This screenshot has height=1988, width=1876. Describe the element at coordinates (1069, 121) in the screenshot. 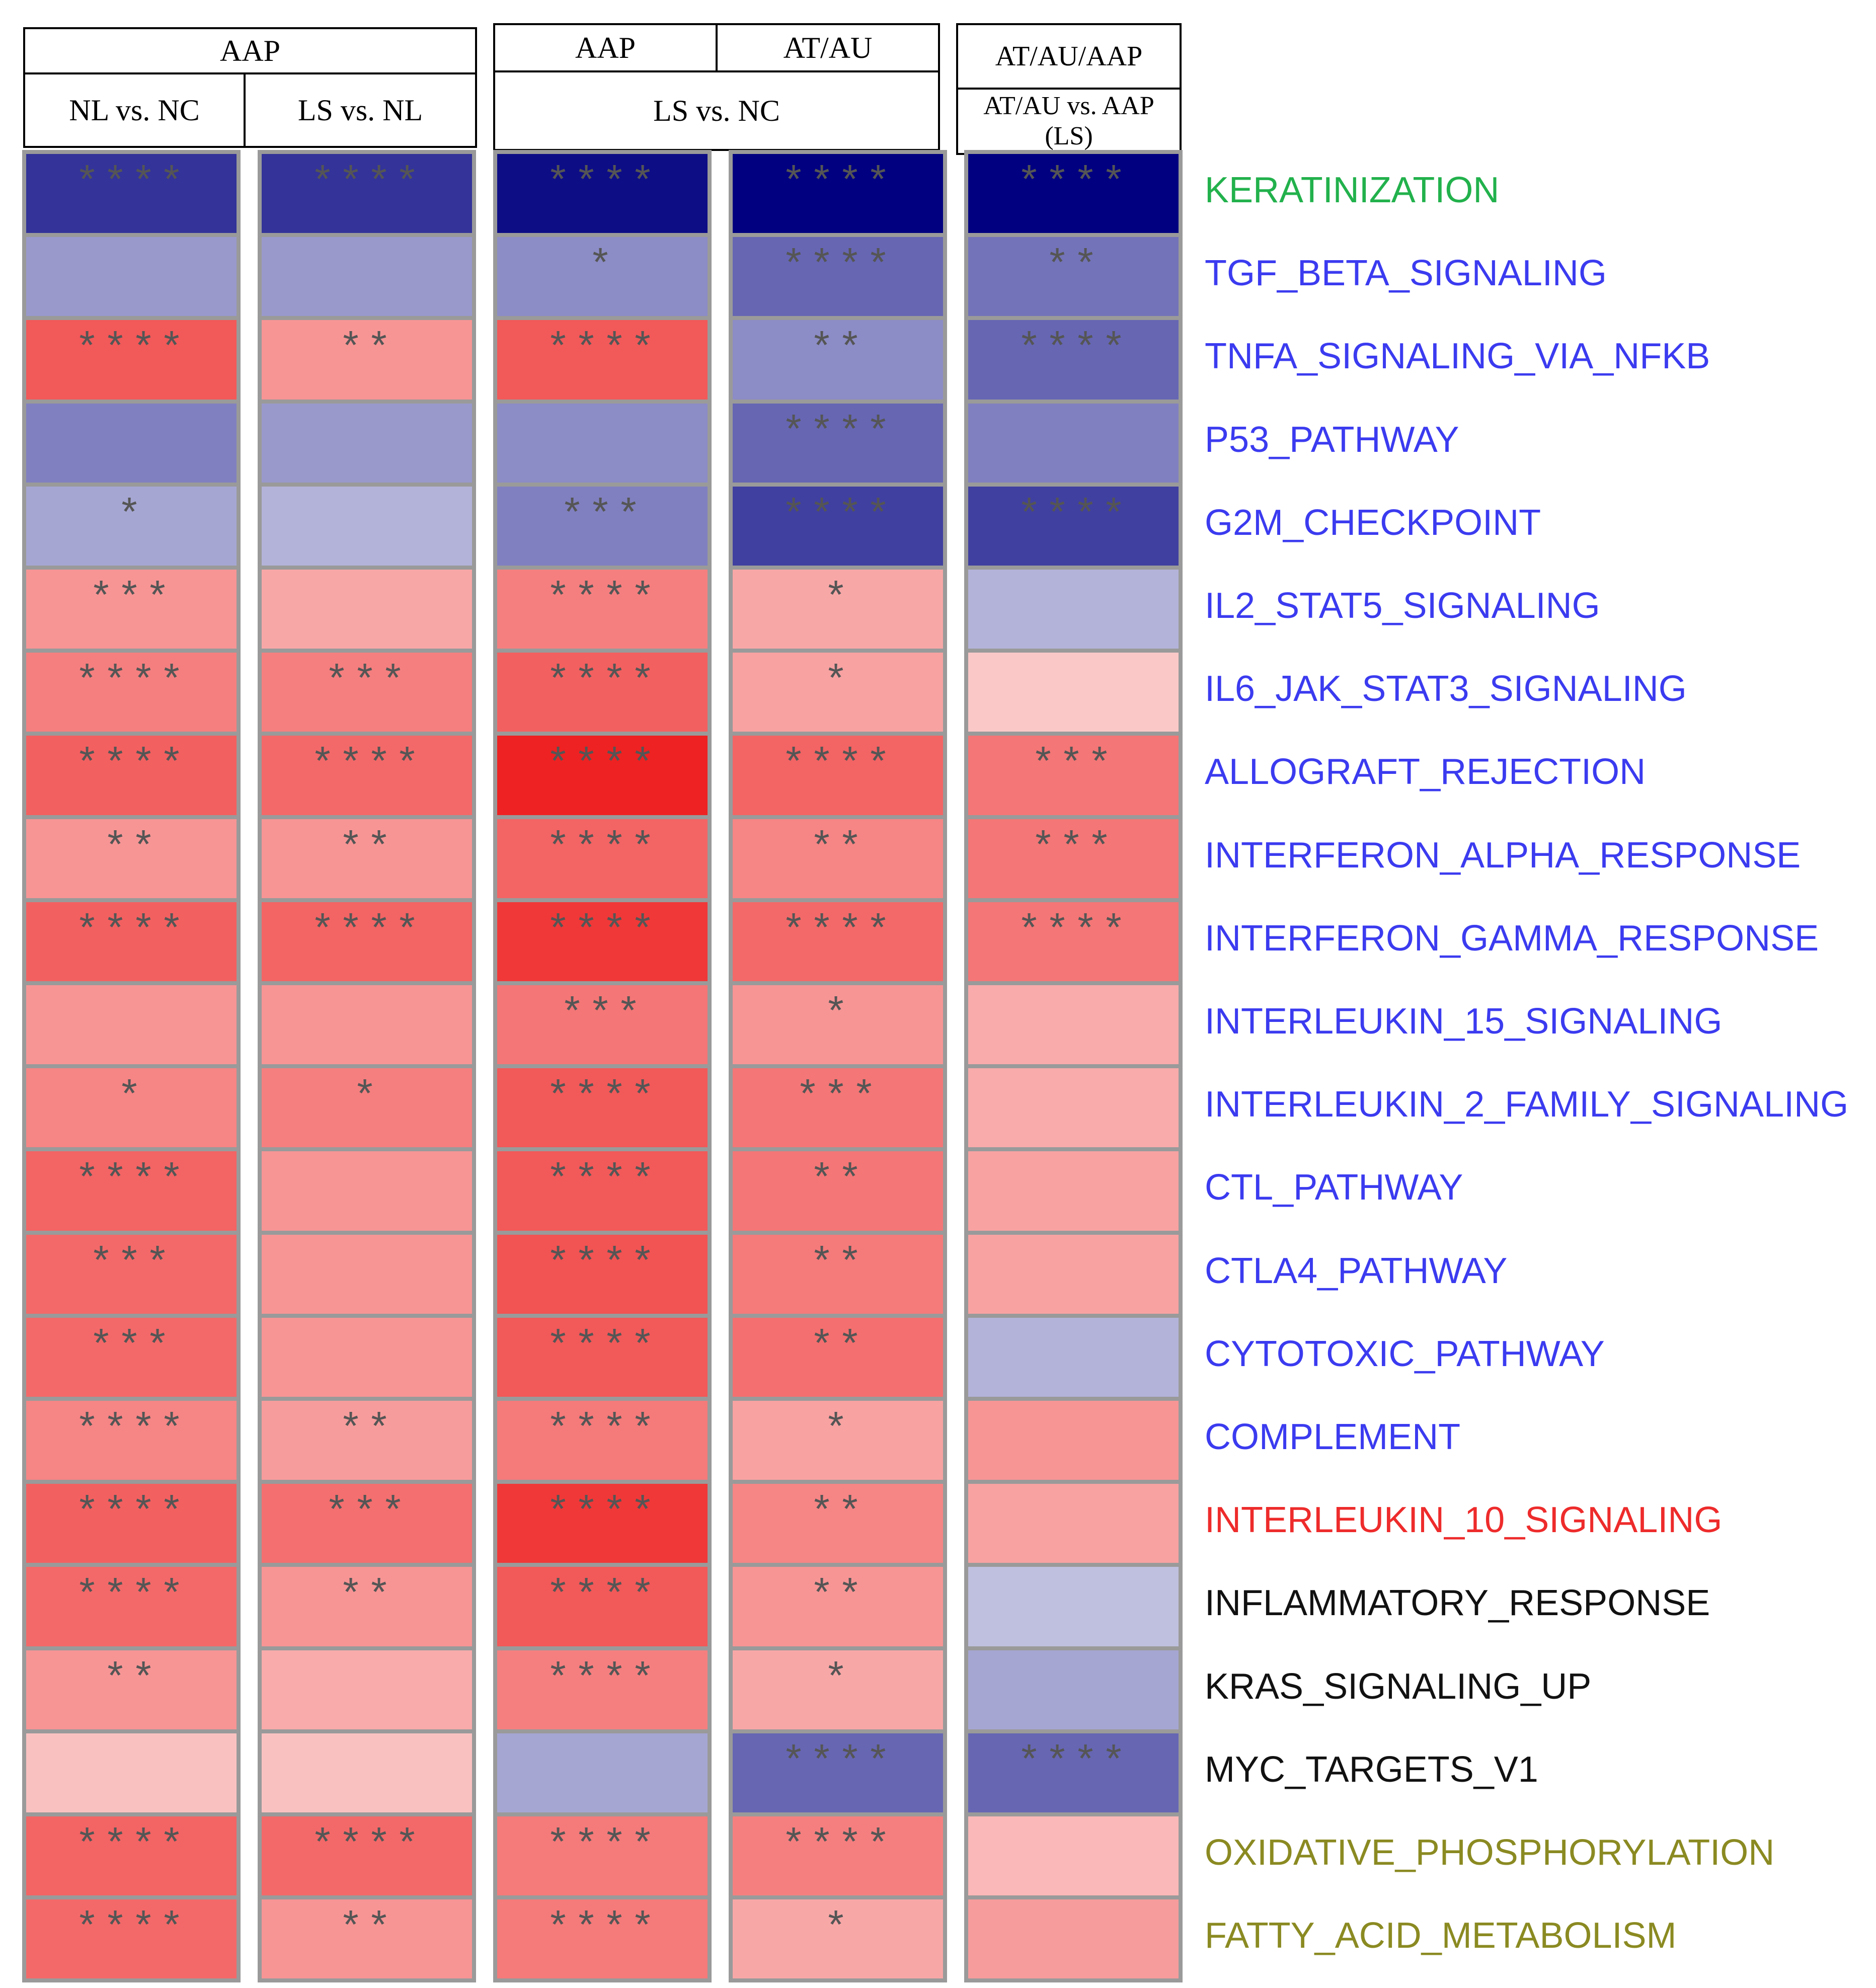

I see `header-at-au-vs-aap-ls: AT/AU vs. AAP (LS)` at that location.